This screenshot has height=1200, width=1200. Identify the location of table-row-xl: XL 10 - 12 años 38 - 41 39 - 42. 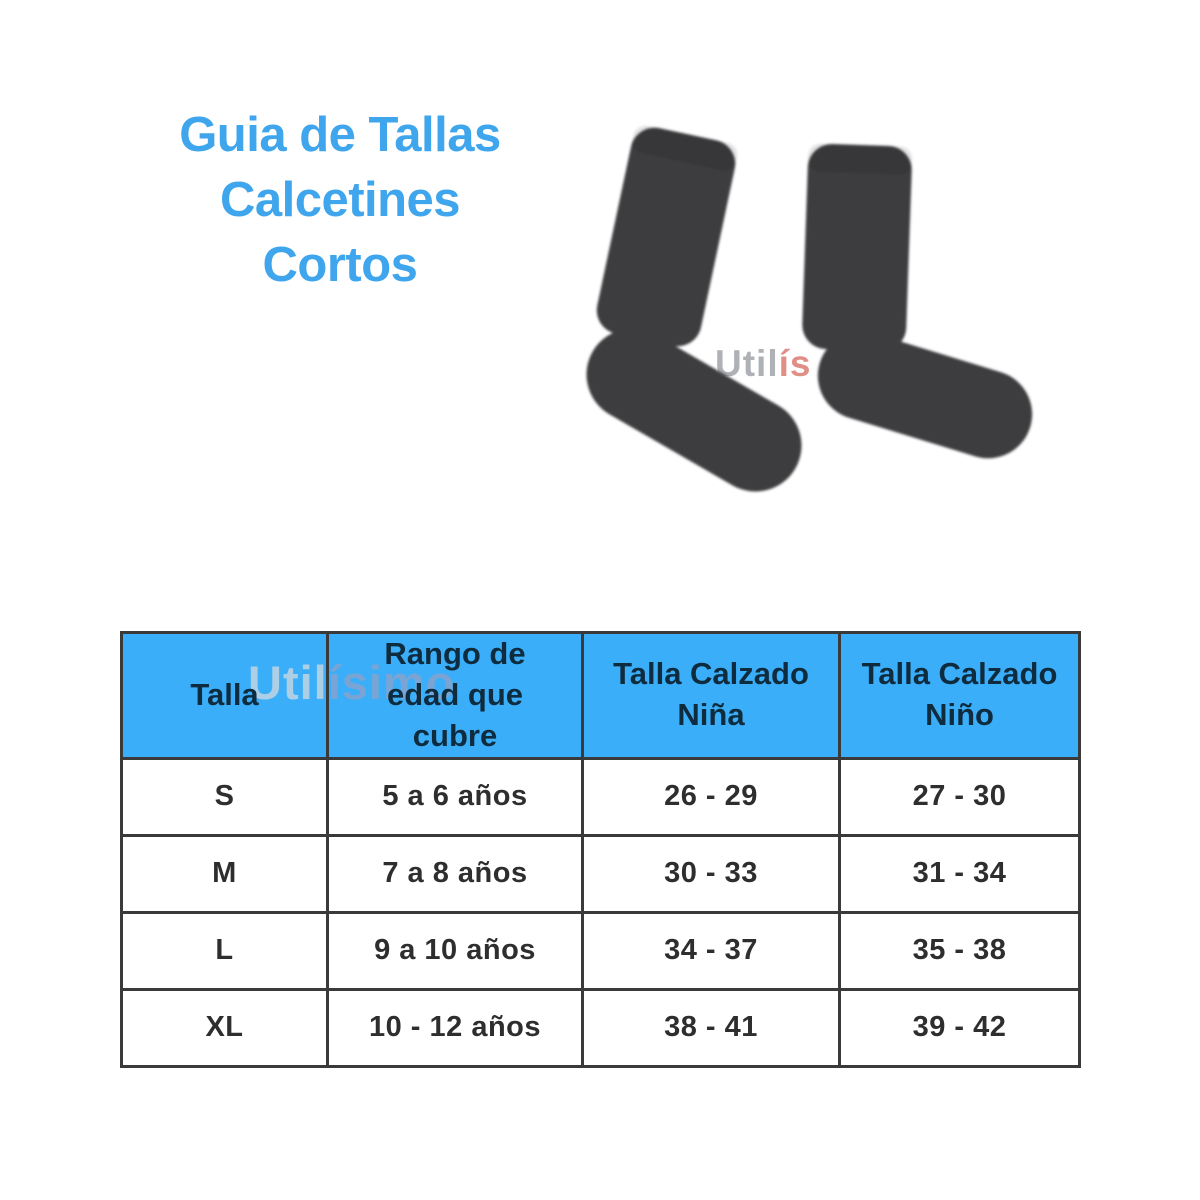
(600, 1027).